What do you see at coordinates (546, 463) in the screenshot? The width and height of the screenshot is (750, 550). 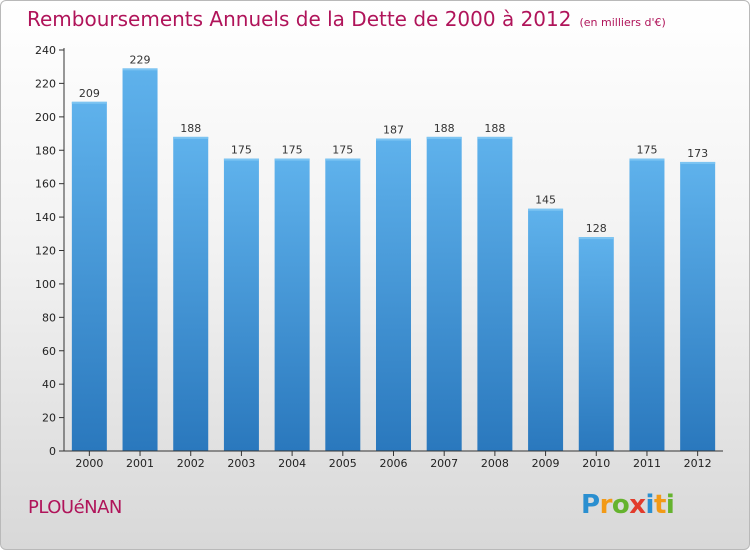 I see `x-tick-label-2009: 2009` at bounding box center [546, 463].